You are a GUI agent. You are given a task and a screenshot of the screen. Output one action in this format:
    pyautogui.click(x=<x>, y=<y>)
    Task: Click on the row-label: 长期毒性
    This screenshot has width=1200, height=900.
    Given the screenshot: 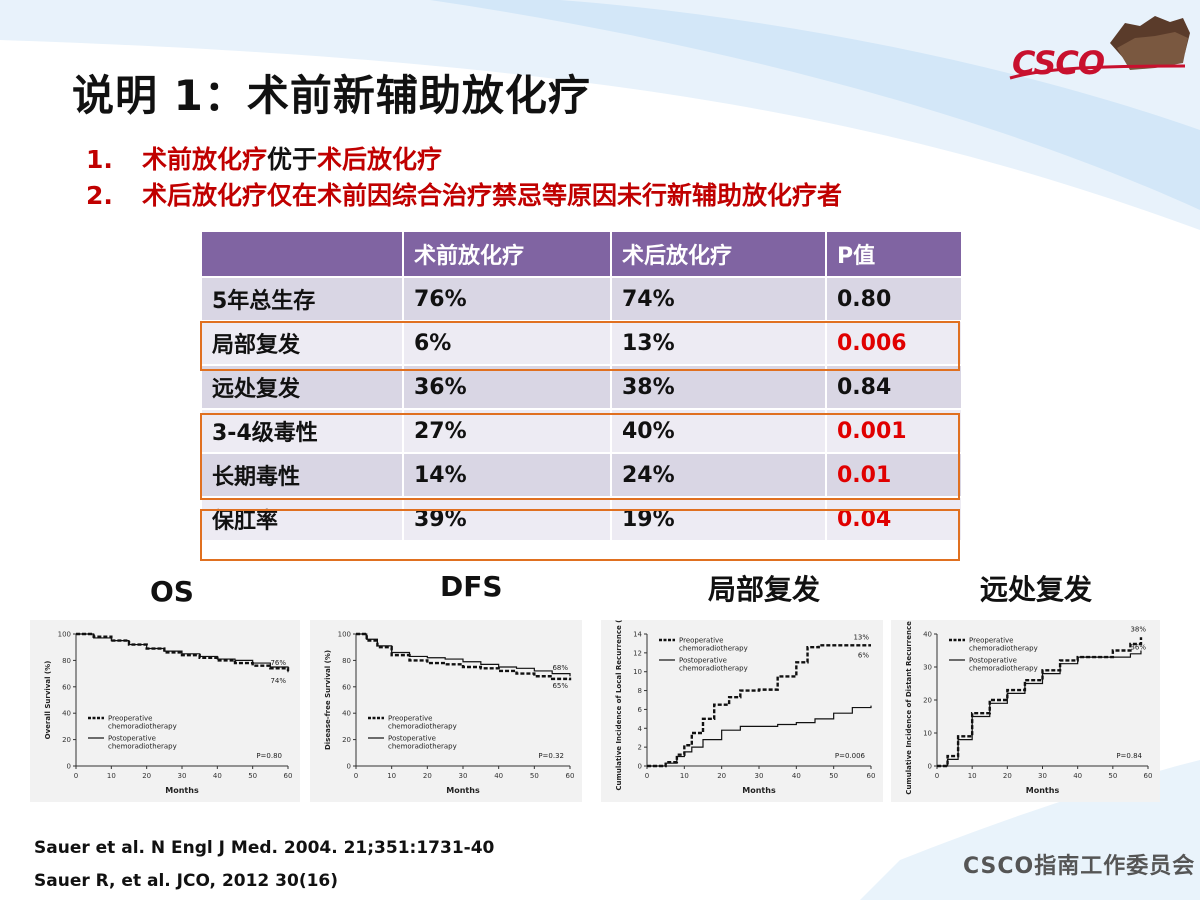 What is the action you would take?
    pyautogui.click(x=302, y=475)
    